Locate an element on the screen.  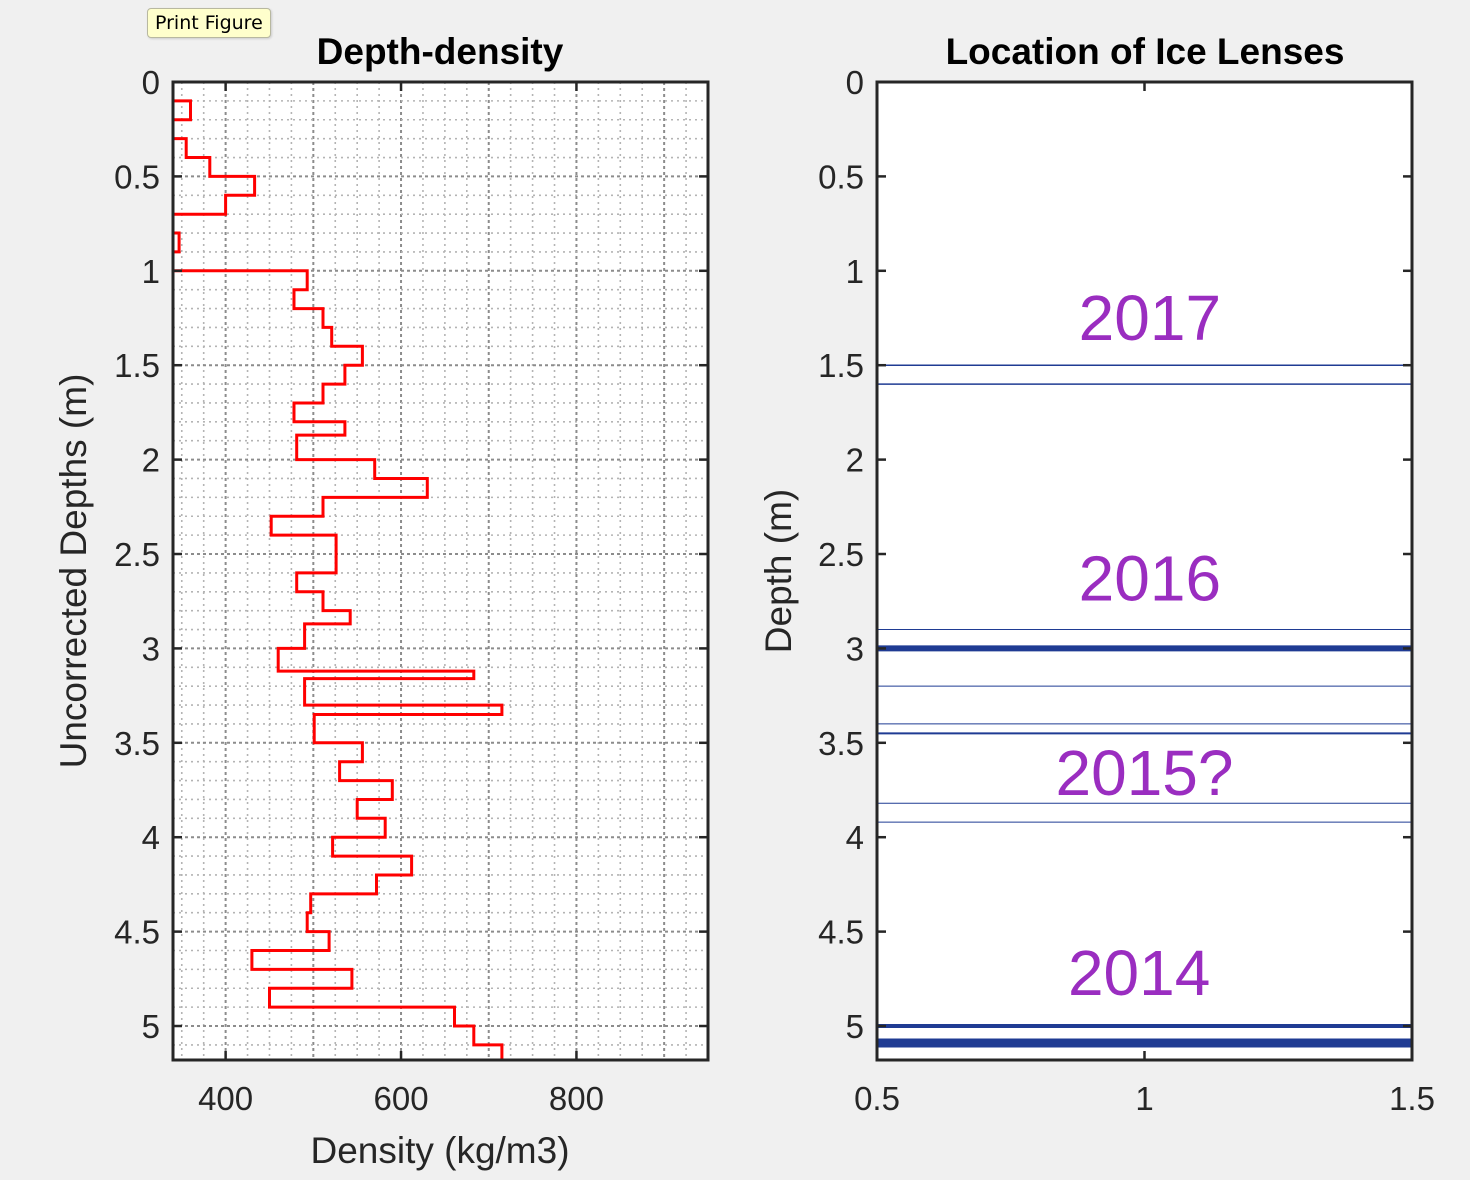
x-tick-label: 600 is located at coordinates (401, 1098).